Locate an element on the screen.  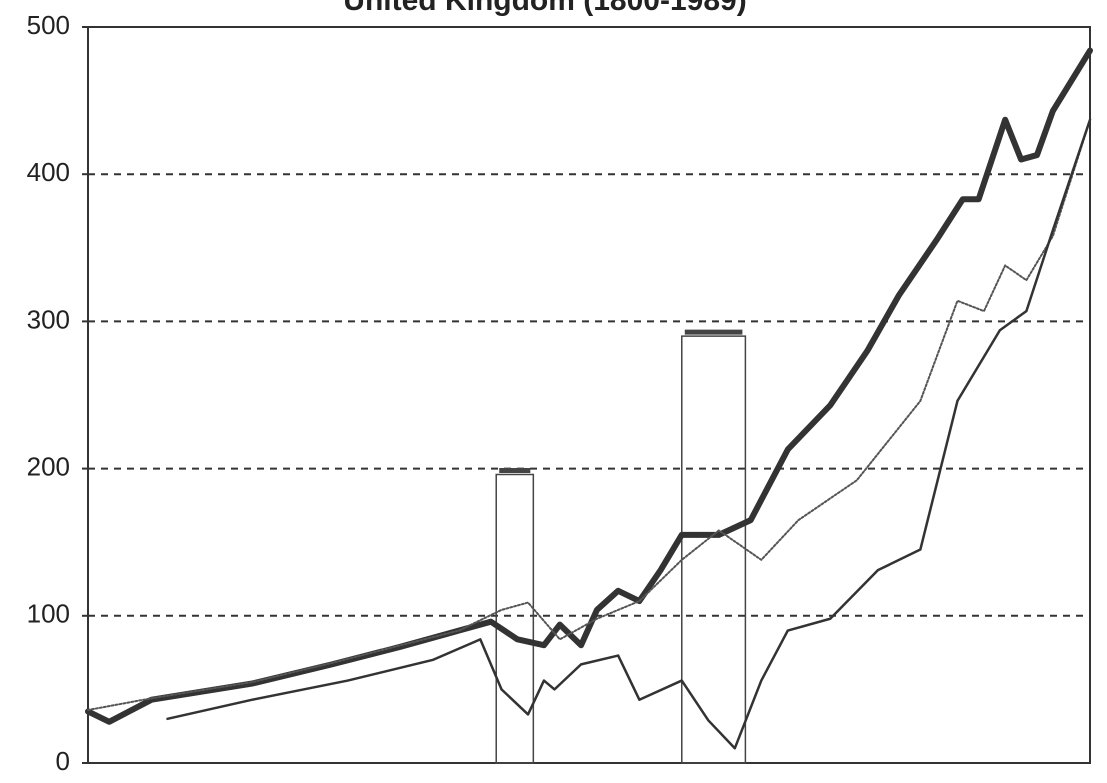
y-tick-label: 400 is located at coordinates (48, 172).